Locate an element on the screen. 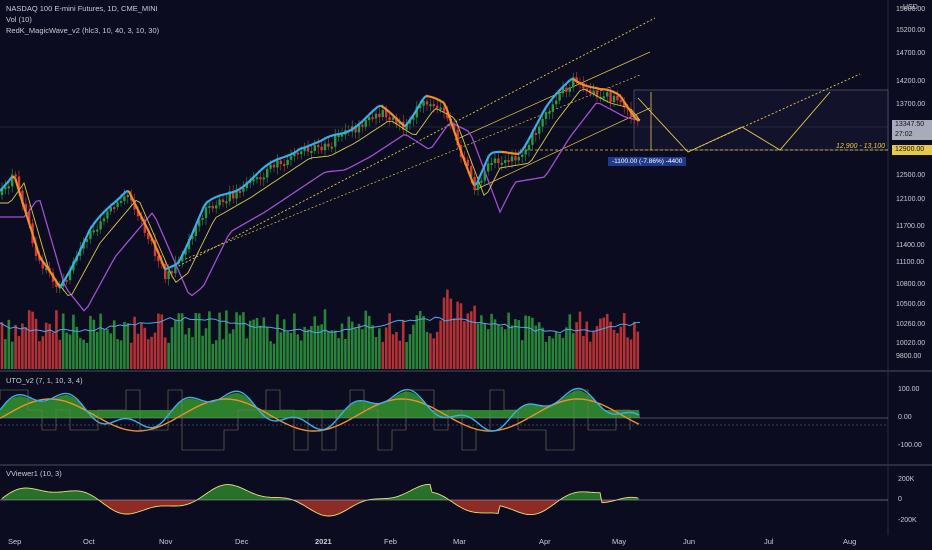 The width and height of the screenshot is (932, 550). time-axis-label: Jun is located at coordinates (689, 541).